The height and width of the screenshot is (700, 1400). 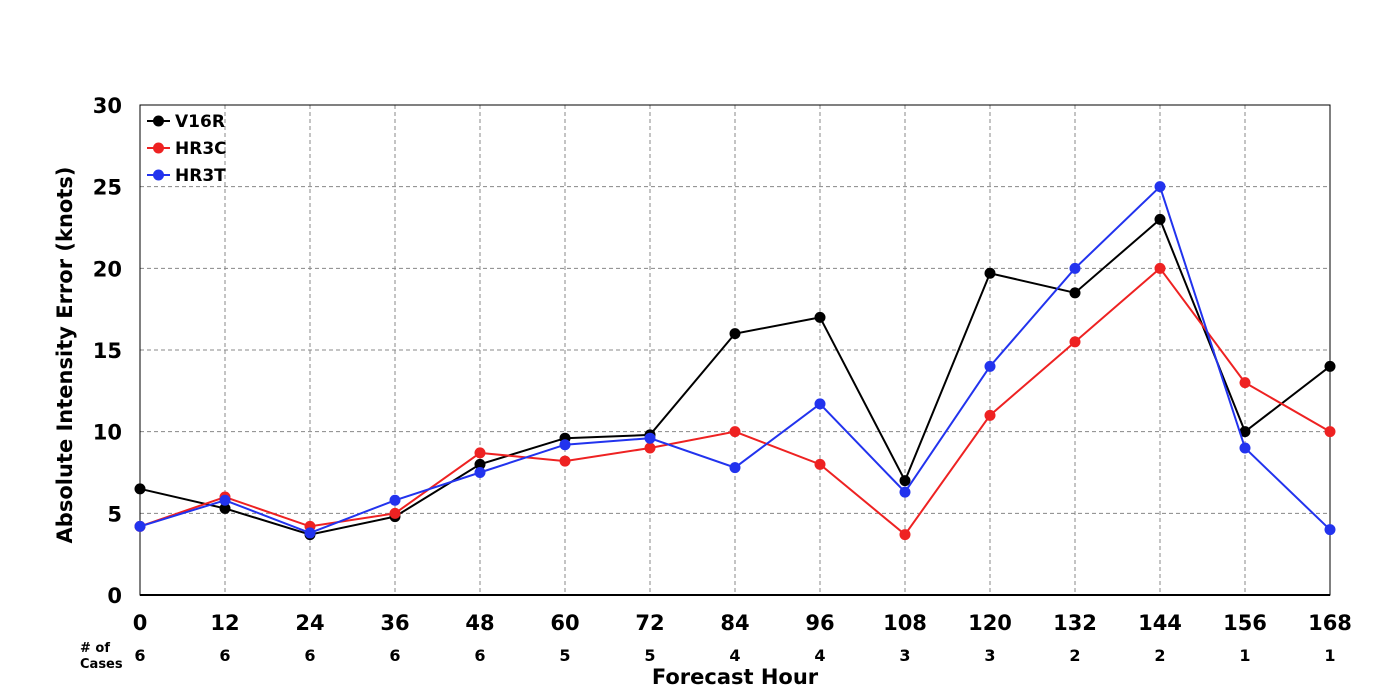 I want to click on case-counts: 6 6 6 6 6 5 5 4 4 3 3 2 2 1 1, so click(x=734, y=655).